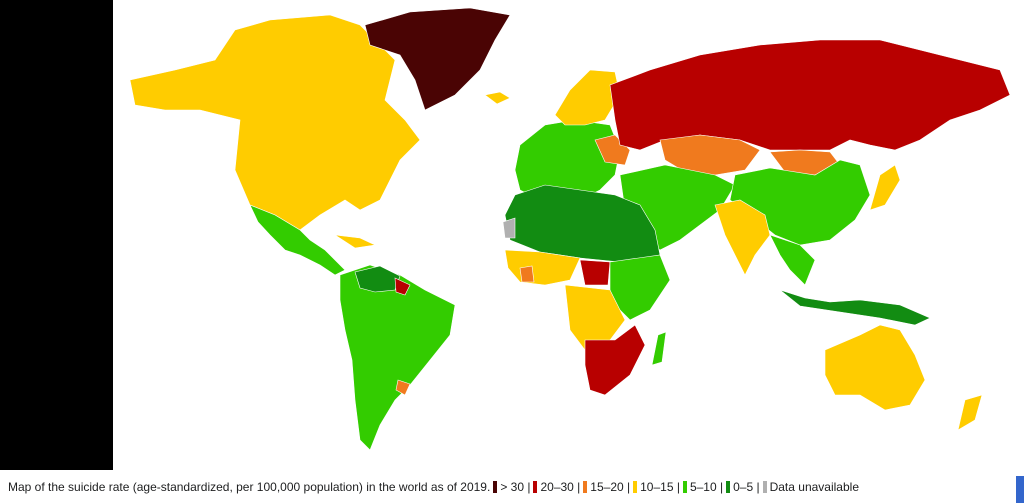  Describe the element at coordinates (402, 286) in the screenshot. I see `suriname` at that location.